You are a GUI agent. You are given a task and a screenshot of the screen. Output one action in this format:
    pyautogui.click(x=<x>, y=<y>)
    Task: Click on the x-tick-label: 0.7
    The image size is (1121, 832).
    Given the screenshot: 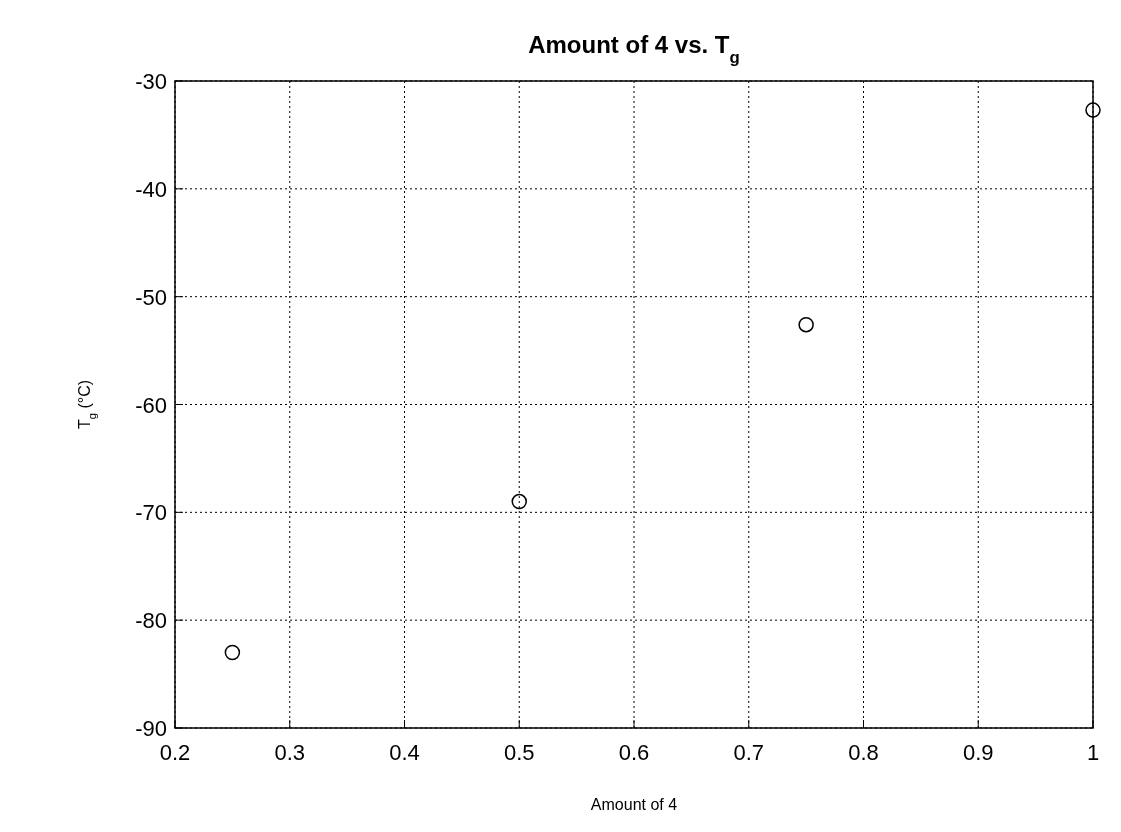 What is the action you would take?
    pyautogui.click(x=749, y=752)
    